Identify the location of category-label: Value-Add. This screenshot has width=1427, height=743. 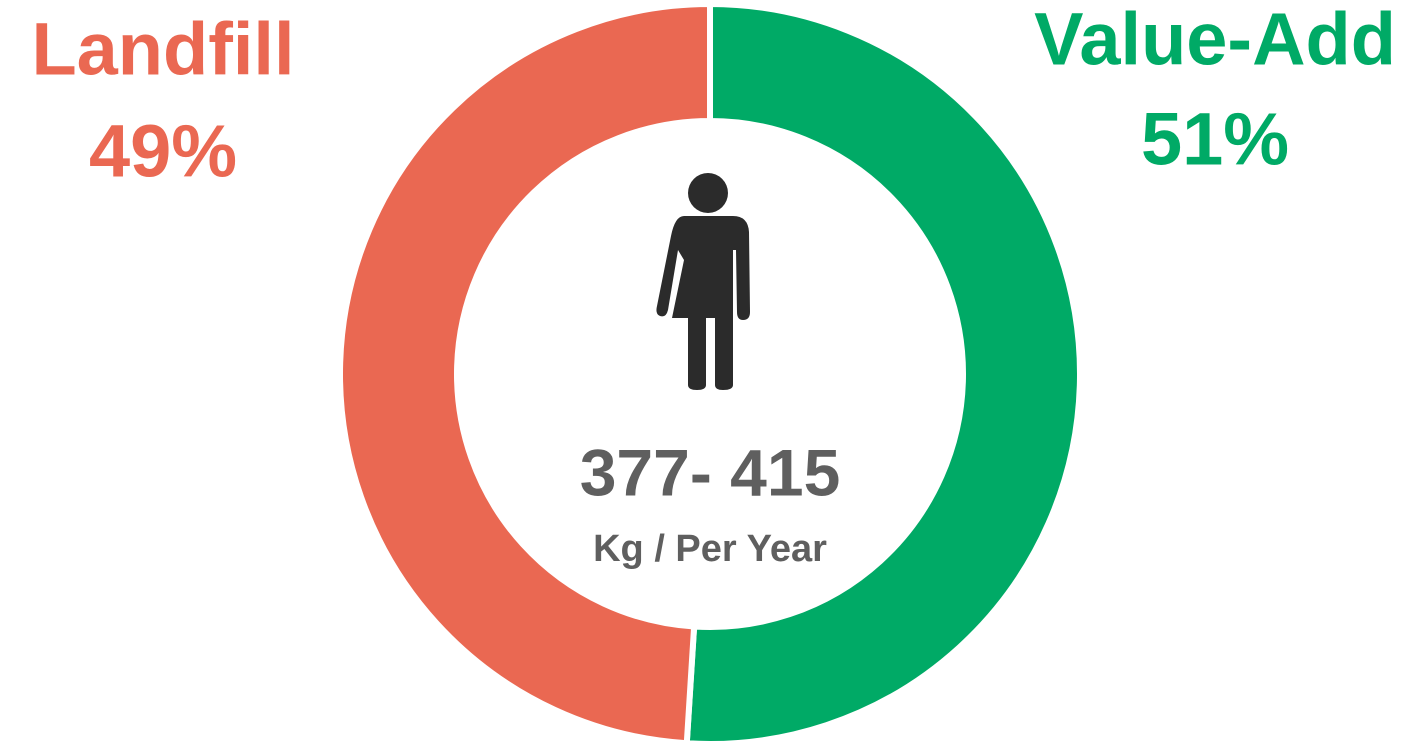
(1215, 40).